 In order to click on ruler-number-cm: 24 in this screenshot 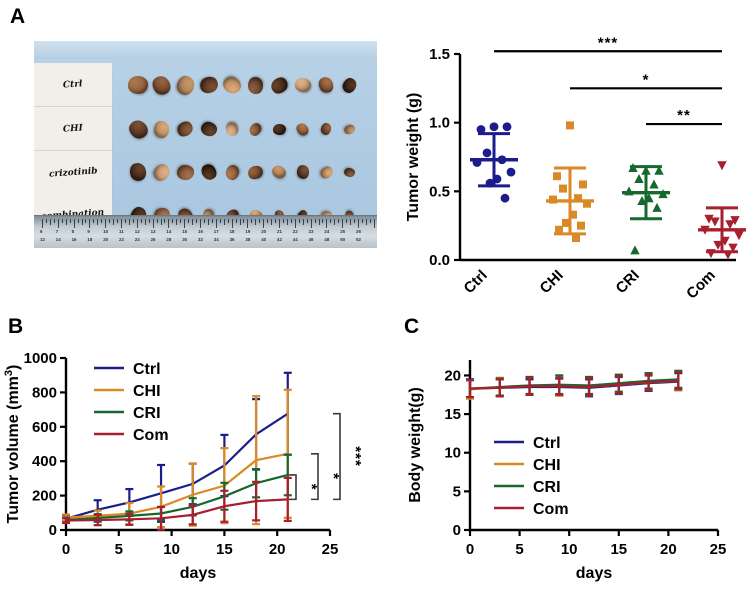, I will do `click(327, 231)`.